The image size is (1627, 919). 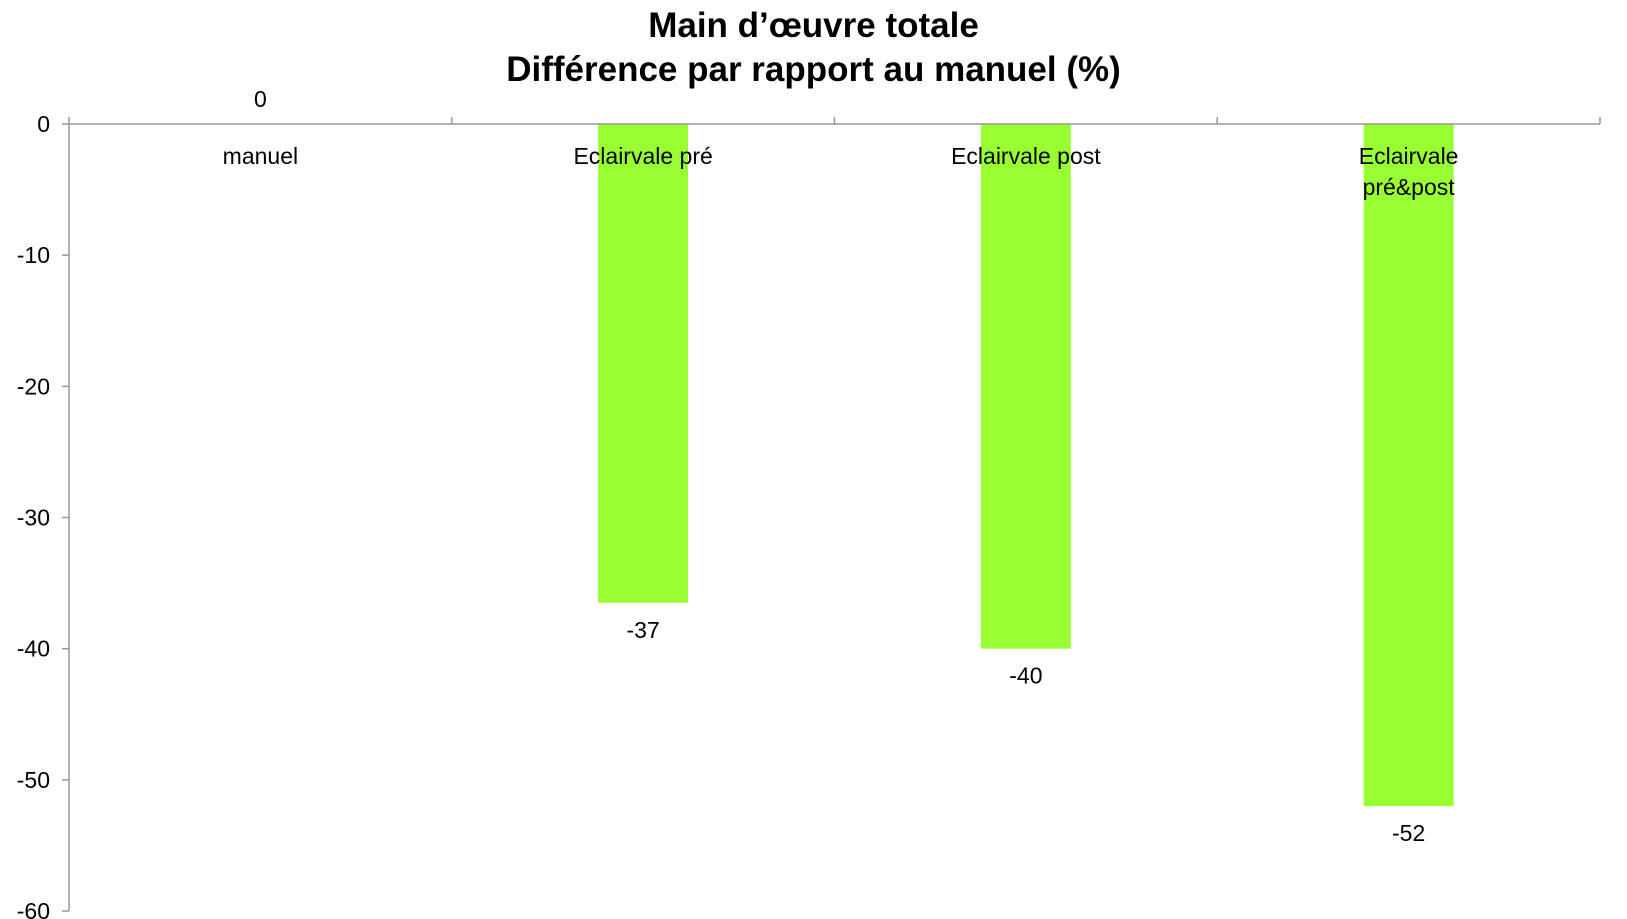 What do you see at coordinates (33, 518) in the screenshot?
I see `y-tick-label: -30` at bounding box center [33, 518].